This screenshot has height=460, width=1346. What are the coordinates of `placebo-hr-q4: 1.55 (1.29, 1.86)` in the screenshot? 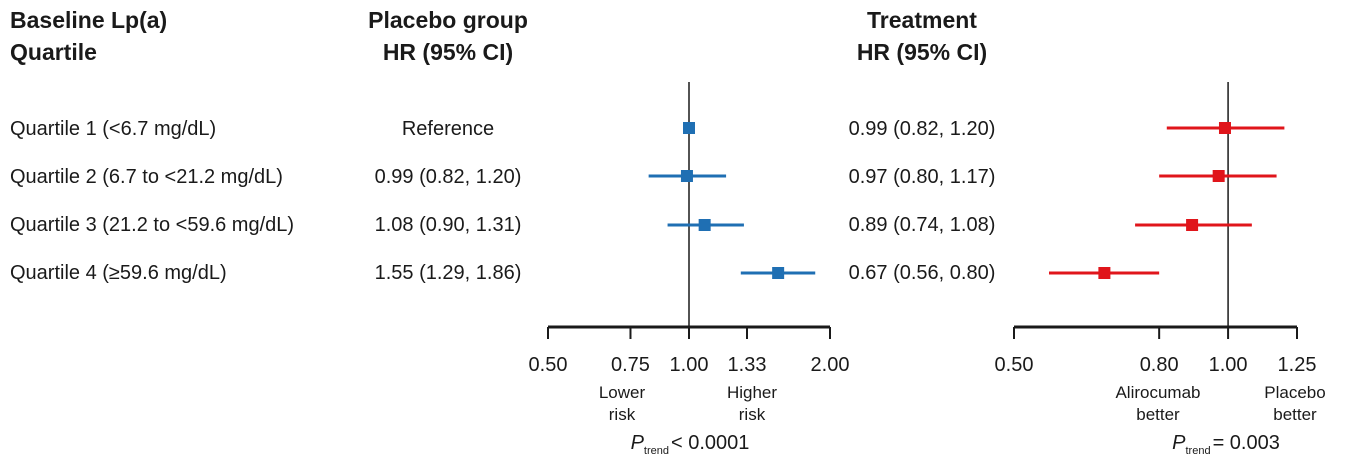 It's located at (448, 273).